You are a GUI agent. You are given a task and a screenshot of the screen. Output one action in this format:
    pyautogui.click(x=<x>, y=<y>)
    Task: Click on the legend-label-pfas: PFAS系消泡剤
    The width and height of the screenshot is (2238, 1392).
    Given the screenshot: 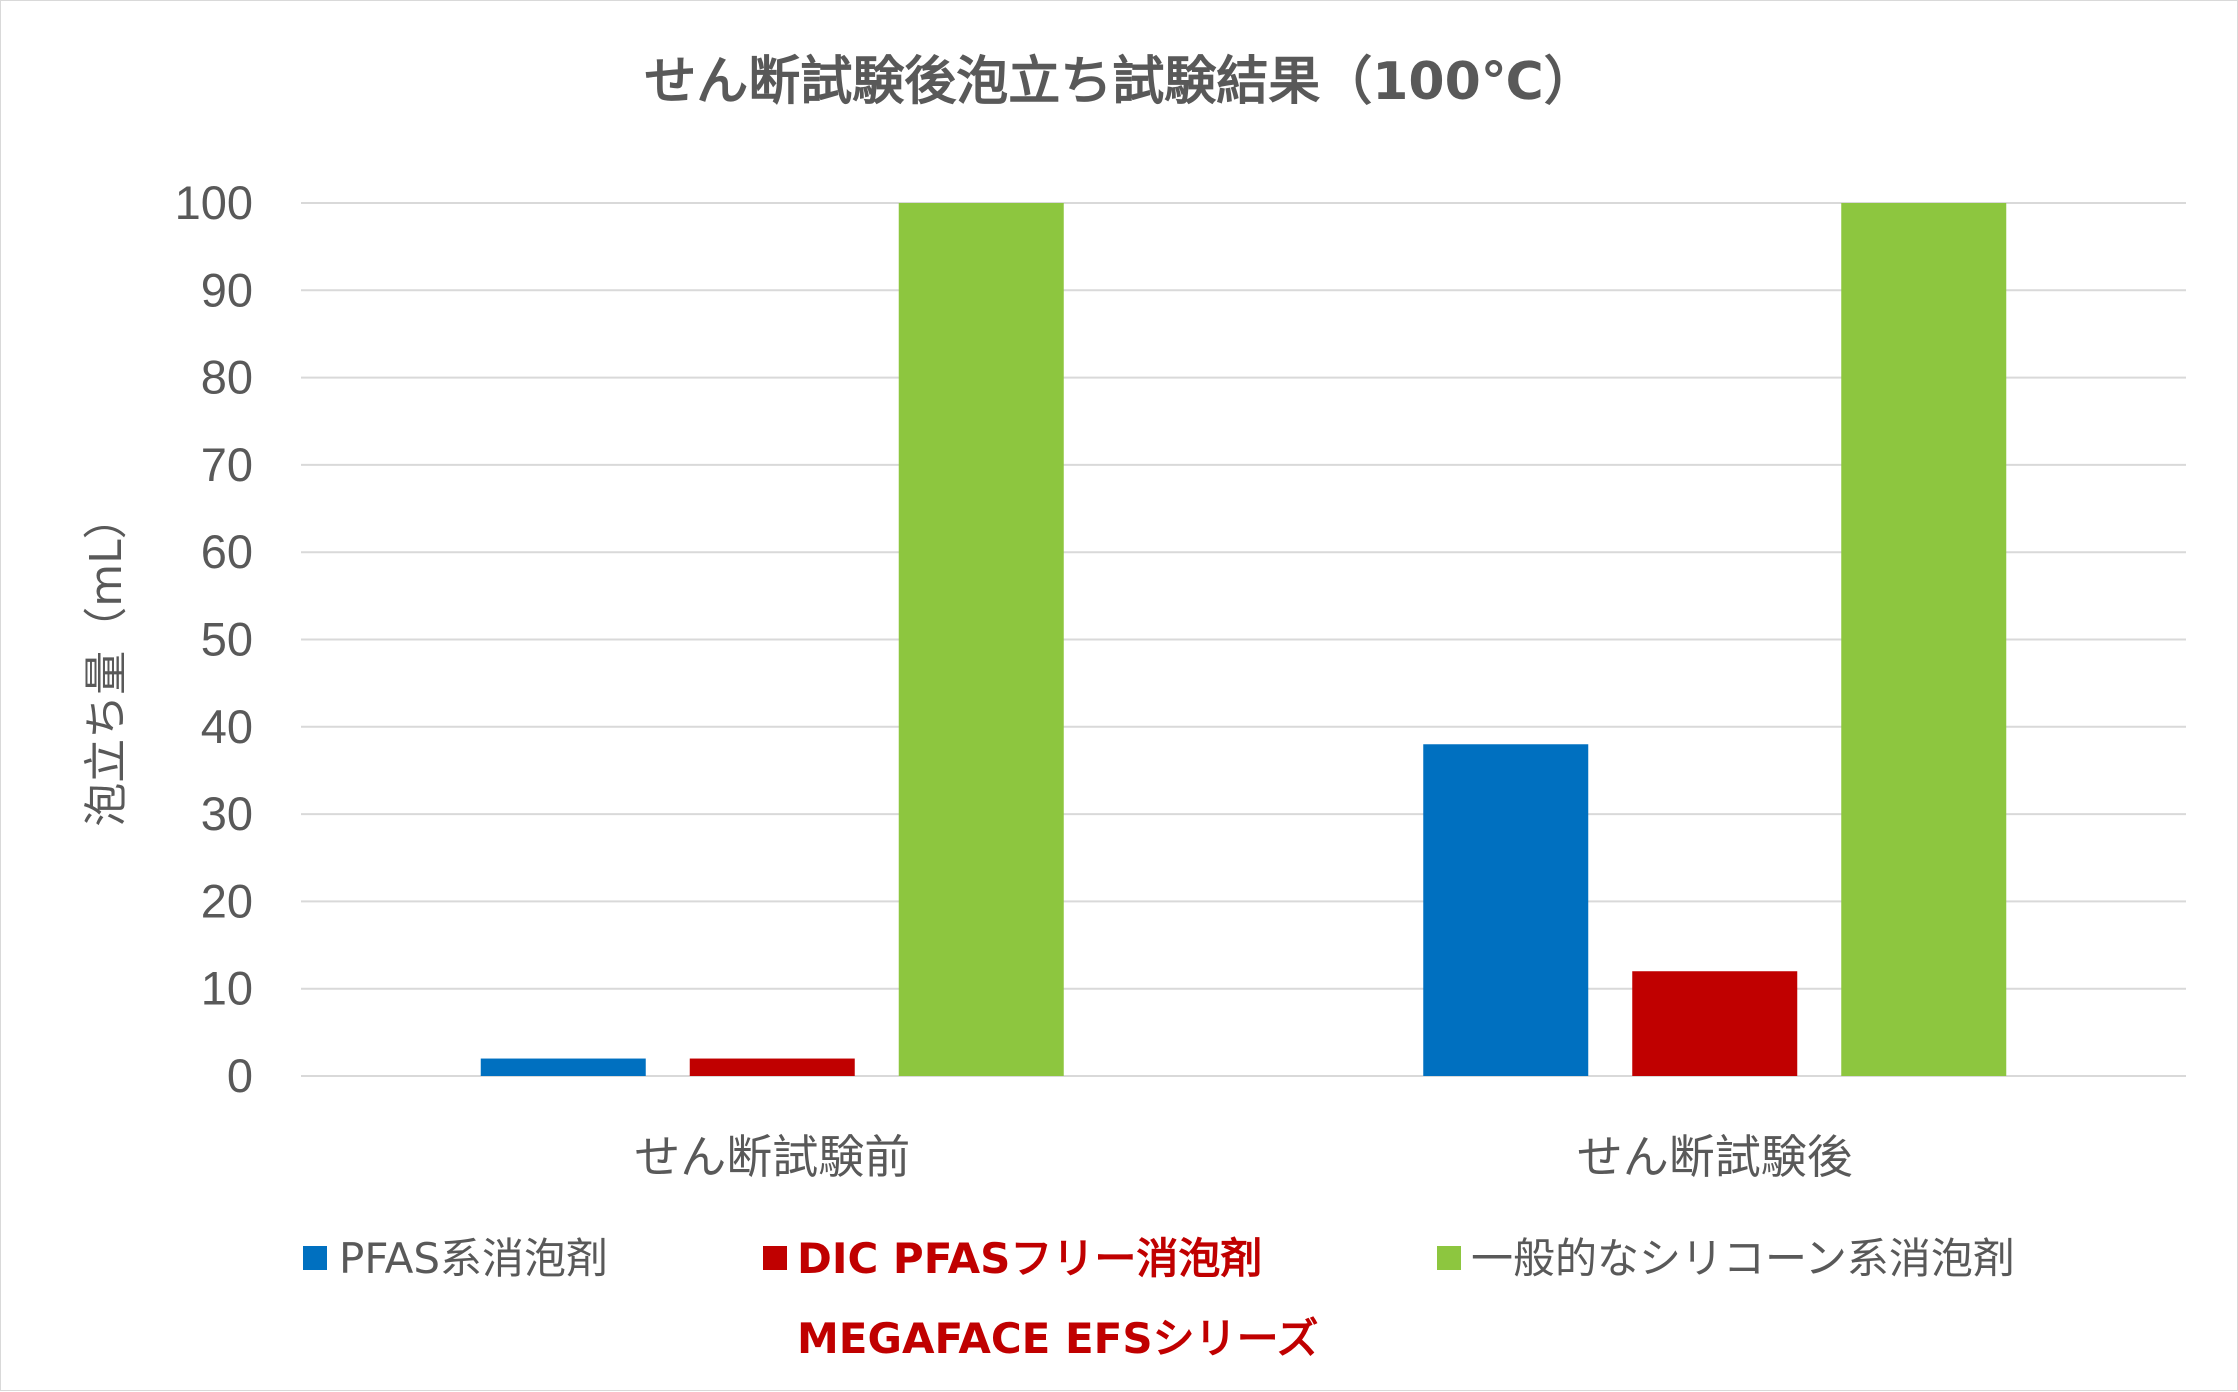 What is the action you would take?
    pyautogui.click(x=473, y=1258)
    